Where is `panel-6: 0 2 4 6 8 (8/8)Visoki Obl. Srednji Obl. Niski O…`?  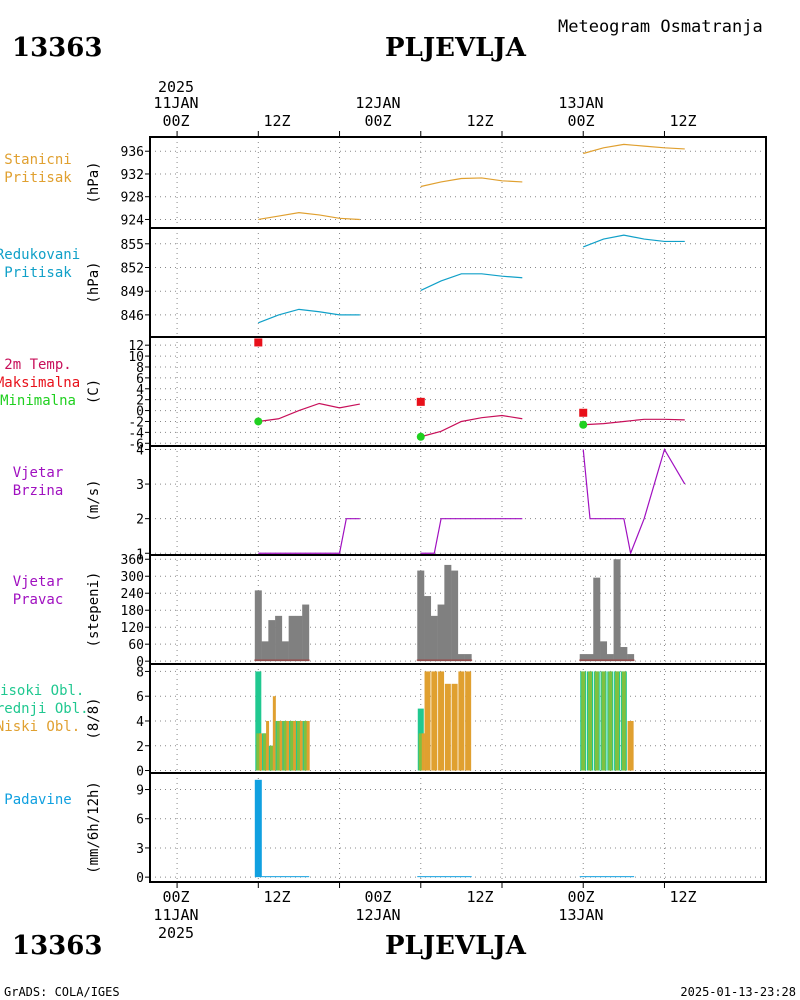
panel-6: 0 2 4 6 8 (8/8)Visoki Obl. Srednji Obl. Niski O… is located at coordinates (383, 721).